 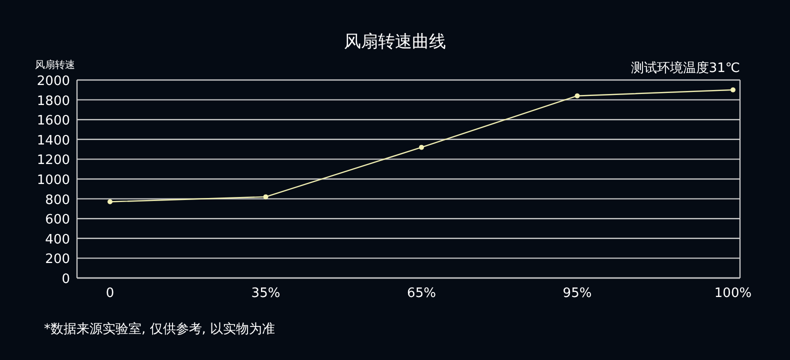 I want to click on y-tick-label: 1000, so click(x=53, y=180).